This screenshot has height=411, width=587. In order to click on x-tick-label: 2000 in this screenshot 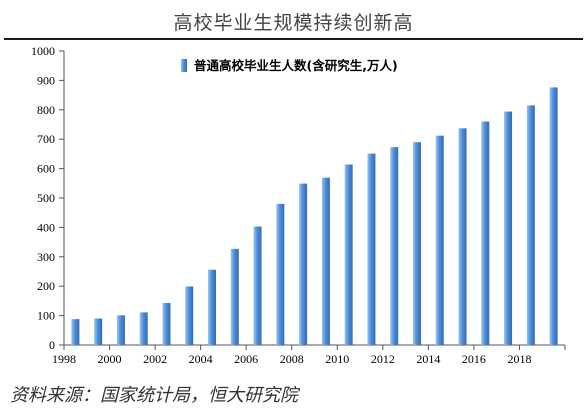, I will do `click(110, 359)`.